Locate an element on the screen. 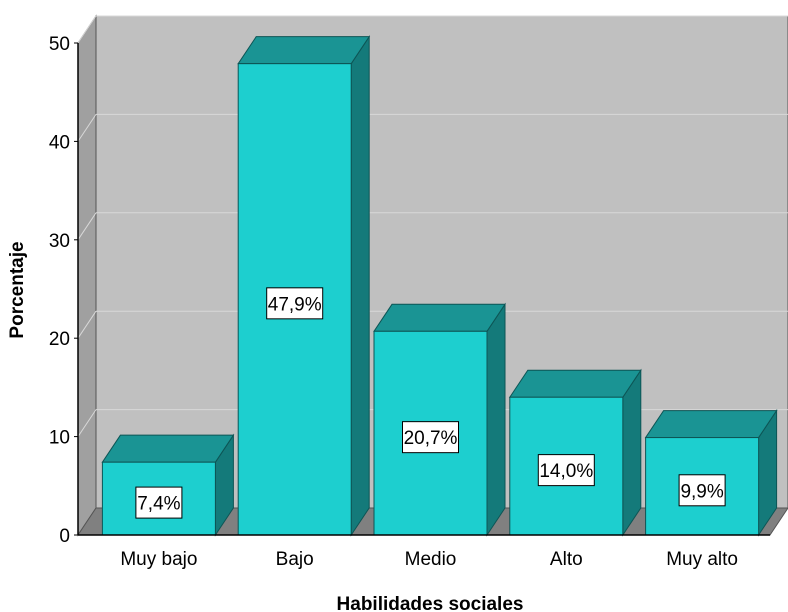 Image resolution: width=788 pixels, height=612 pixels. data-label: 20,7% is located at coordinates (431, 438).